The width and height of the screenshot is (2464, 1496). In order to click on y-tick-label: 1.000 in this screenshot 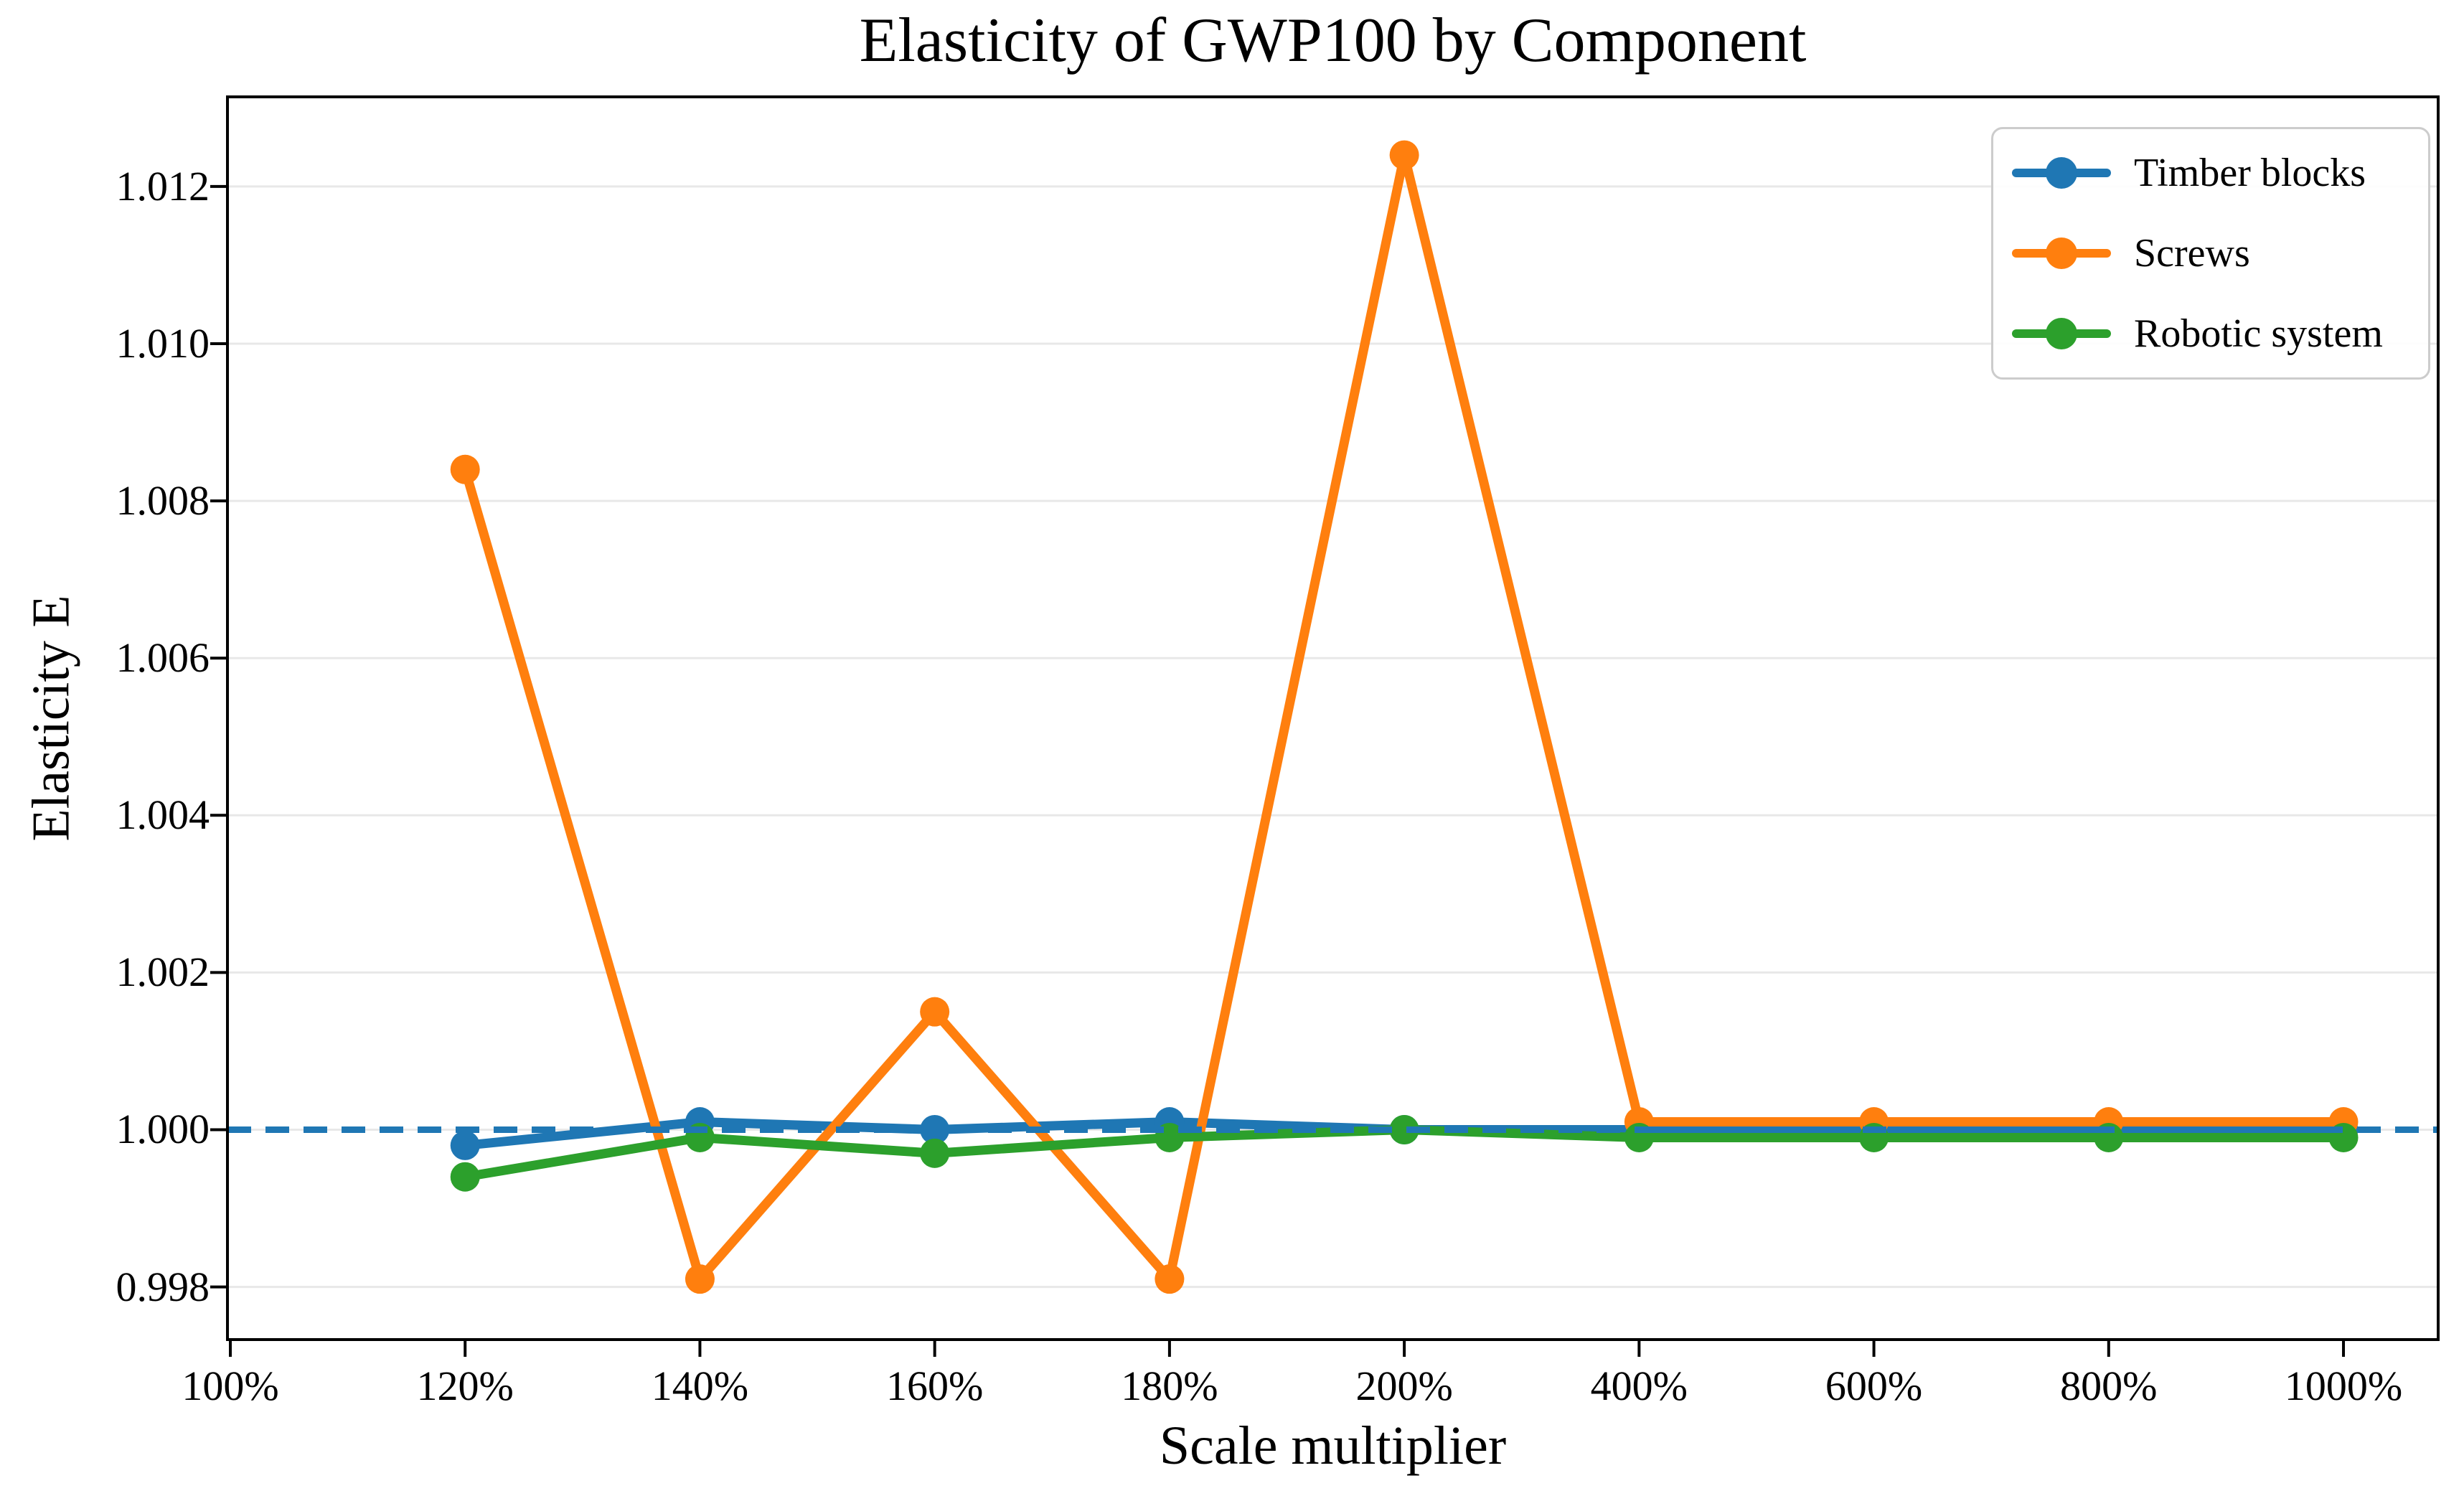, I will do `click(163, 1129)`.